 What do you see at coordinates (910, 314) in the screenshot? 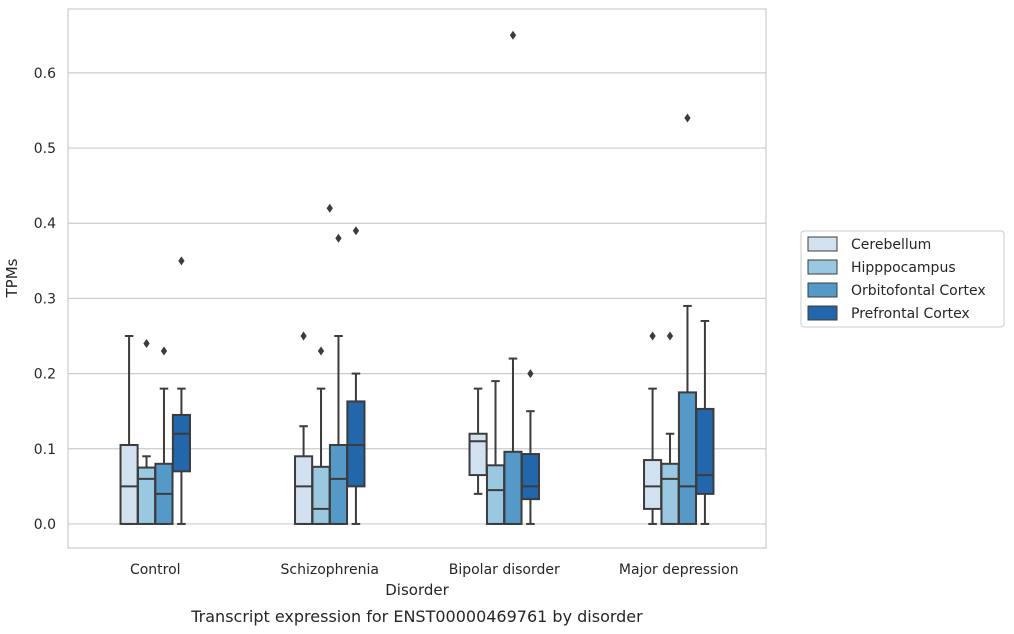
I see `legend-label: Prefrontal Cortex` at bounding box center [910, 314].